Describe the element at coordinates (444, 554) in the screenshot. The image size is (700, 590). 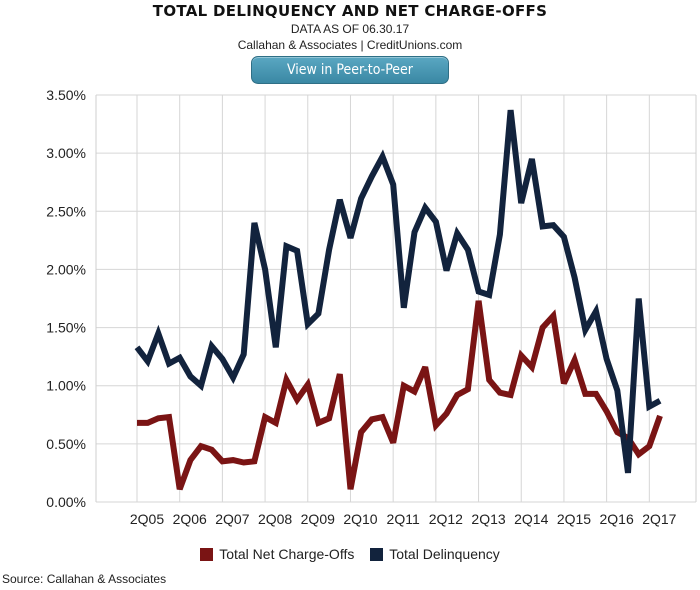
I see `legend-label-total-delinquency: Total Delinquency` at that location.